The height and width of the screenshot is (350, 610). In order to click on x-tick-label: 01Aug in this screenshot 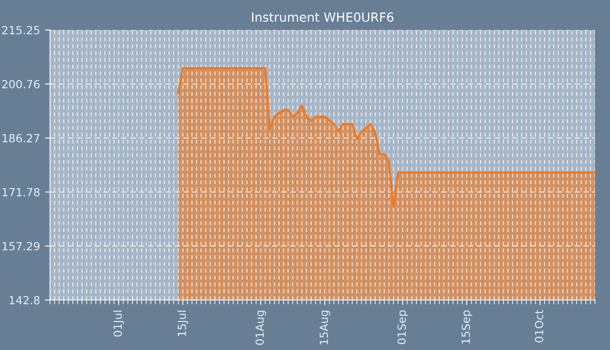, I will do `click(260, 327)`.